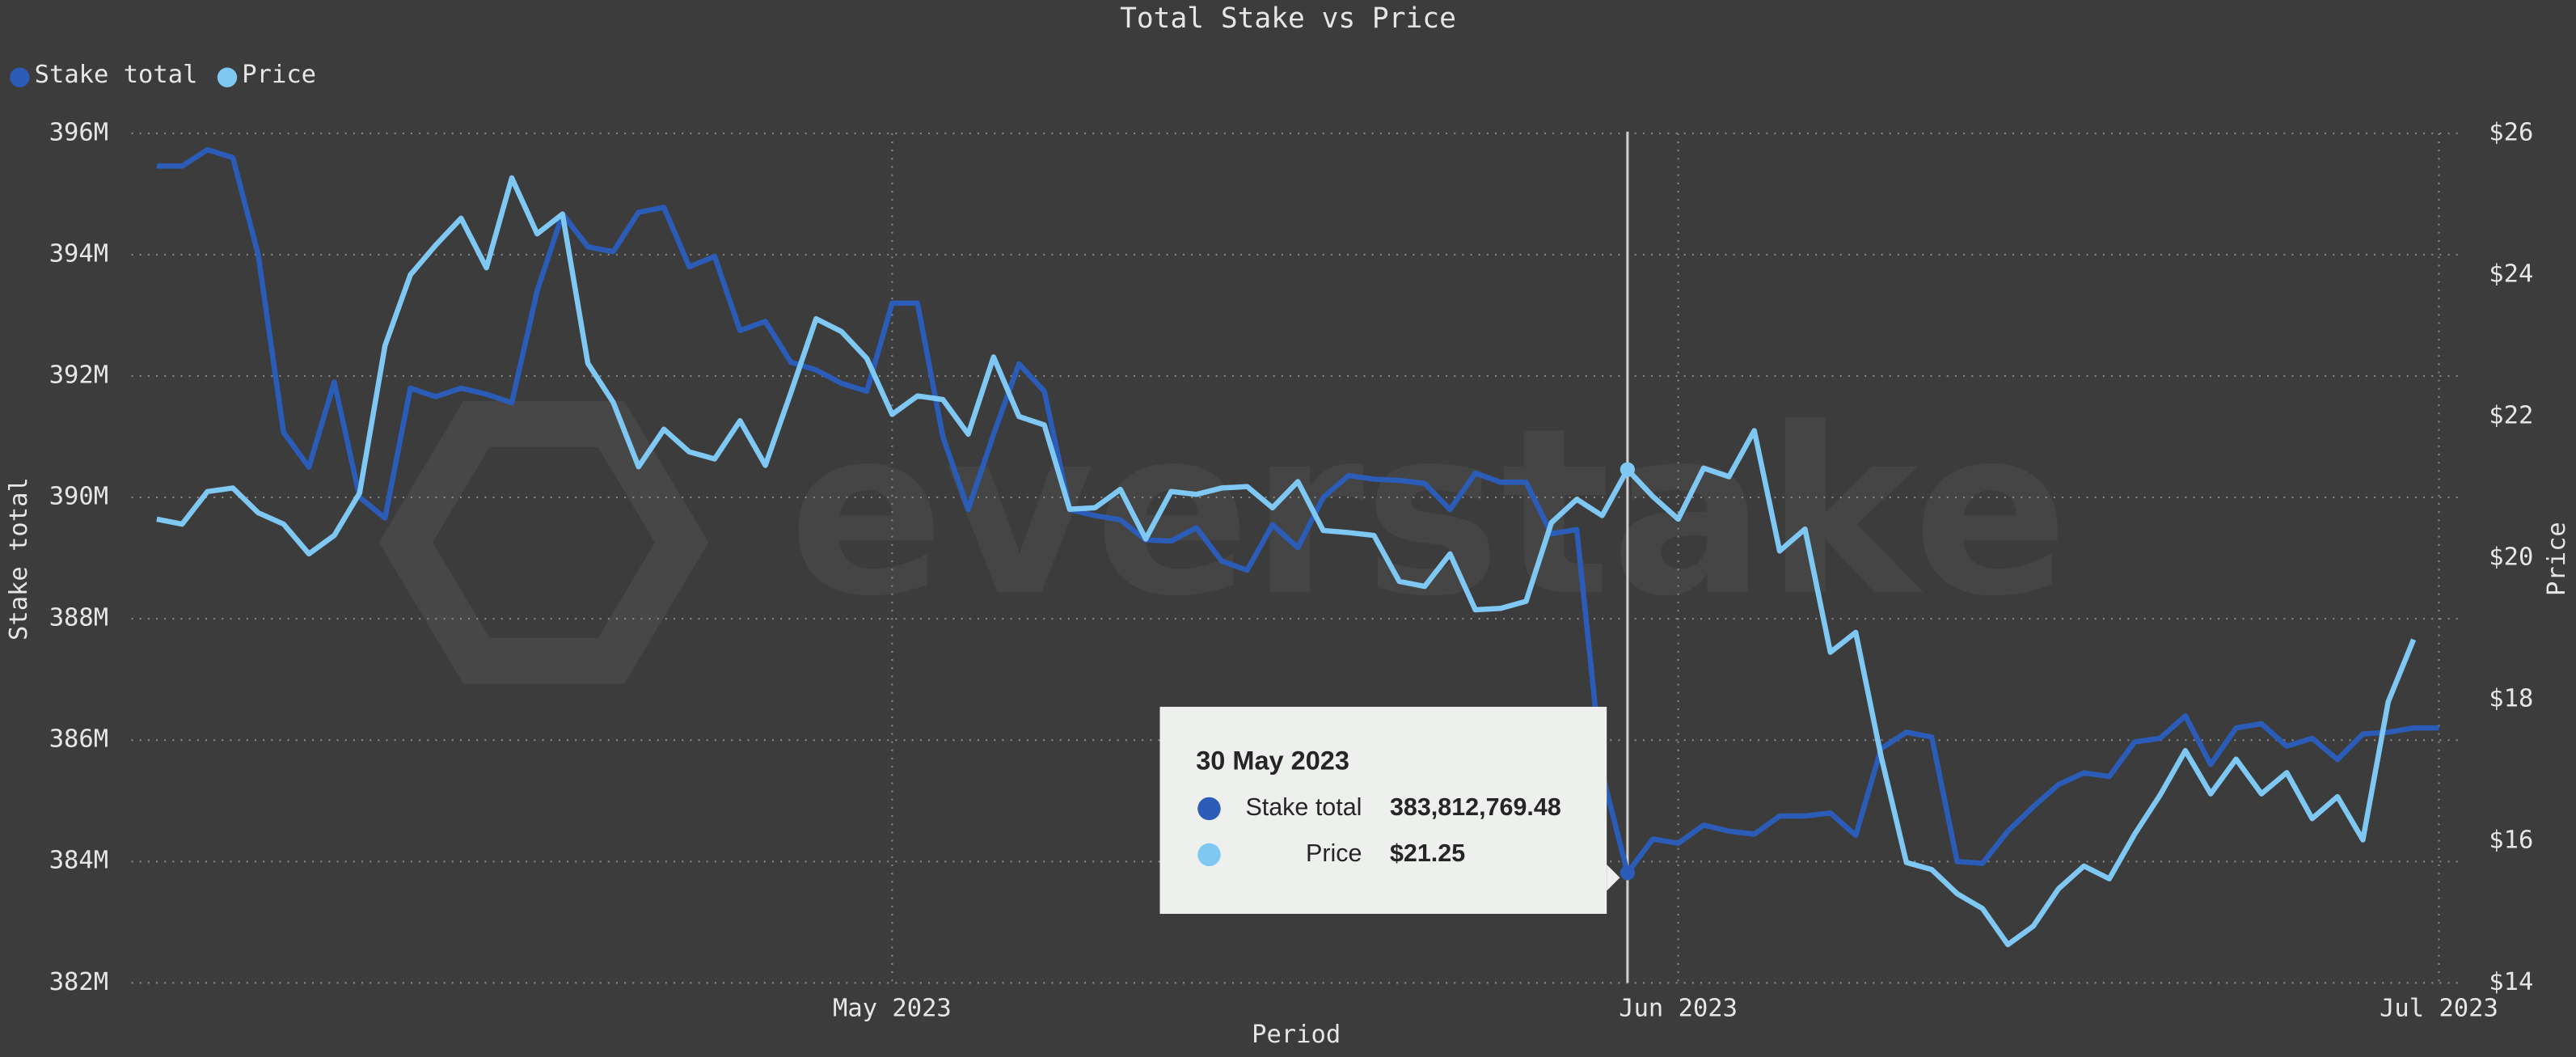 Image resolution: width=2576 pixels, height=1057 pixels. I want to click on tooltip-series-name: Stake total, so click(1303, 807).